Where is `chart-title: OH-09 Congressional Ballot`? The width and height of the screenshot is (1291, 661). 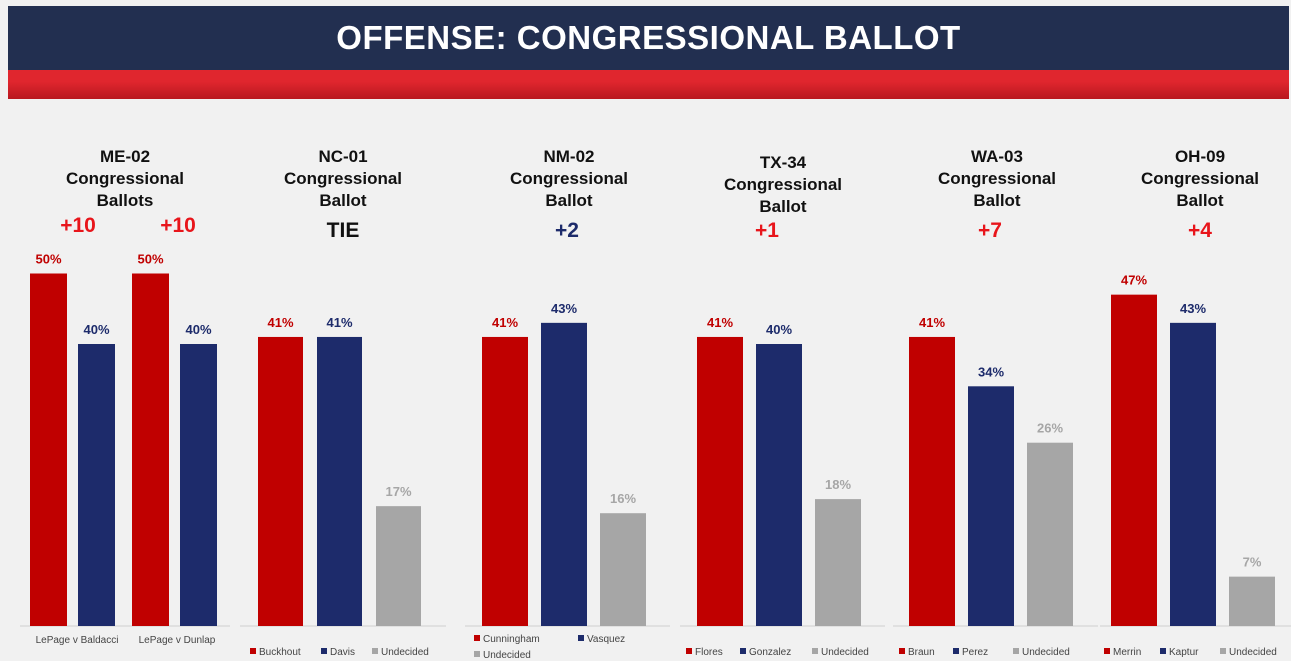 chart-title: OH-09 Congressional Ballot is located at coordinates (1200, 179).